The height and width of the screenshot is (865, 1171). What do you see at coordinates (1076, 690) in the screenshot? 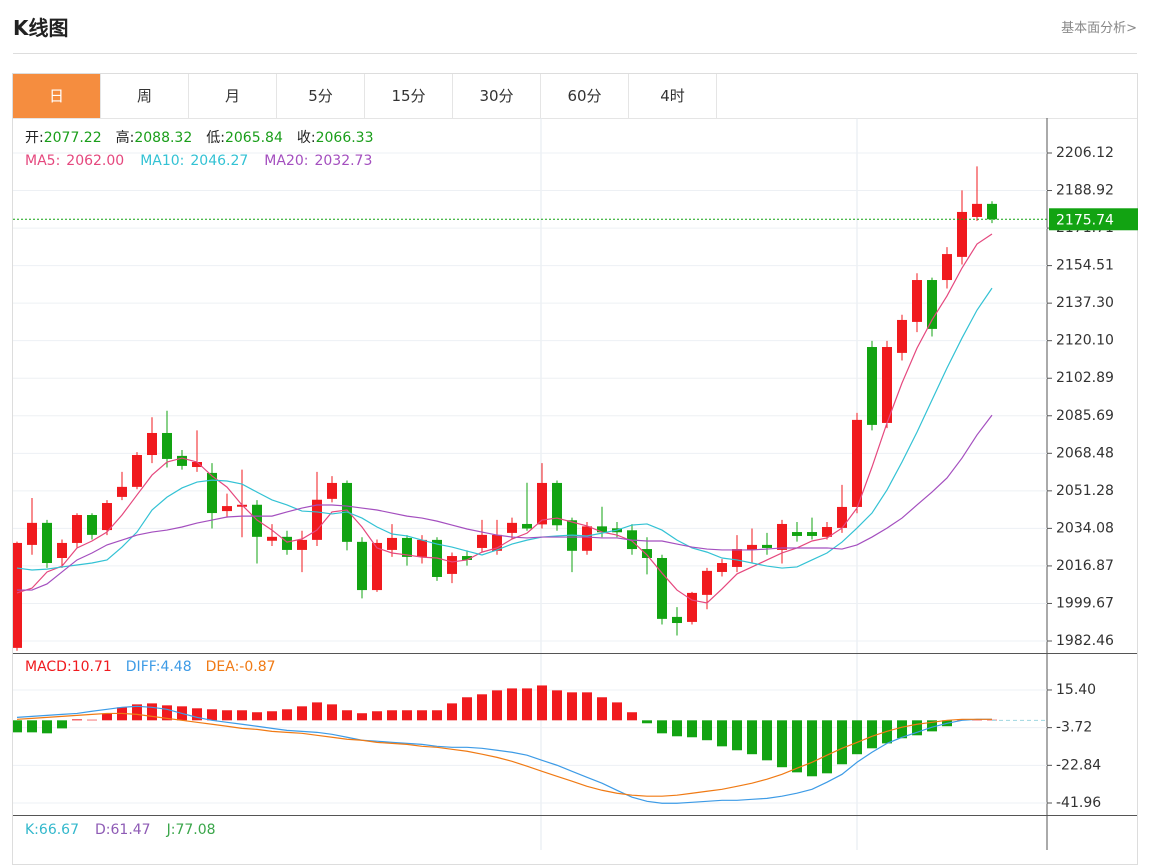
I see `y-tick-label: 15.40` at bounding box center [1076, 690].